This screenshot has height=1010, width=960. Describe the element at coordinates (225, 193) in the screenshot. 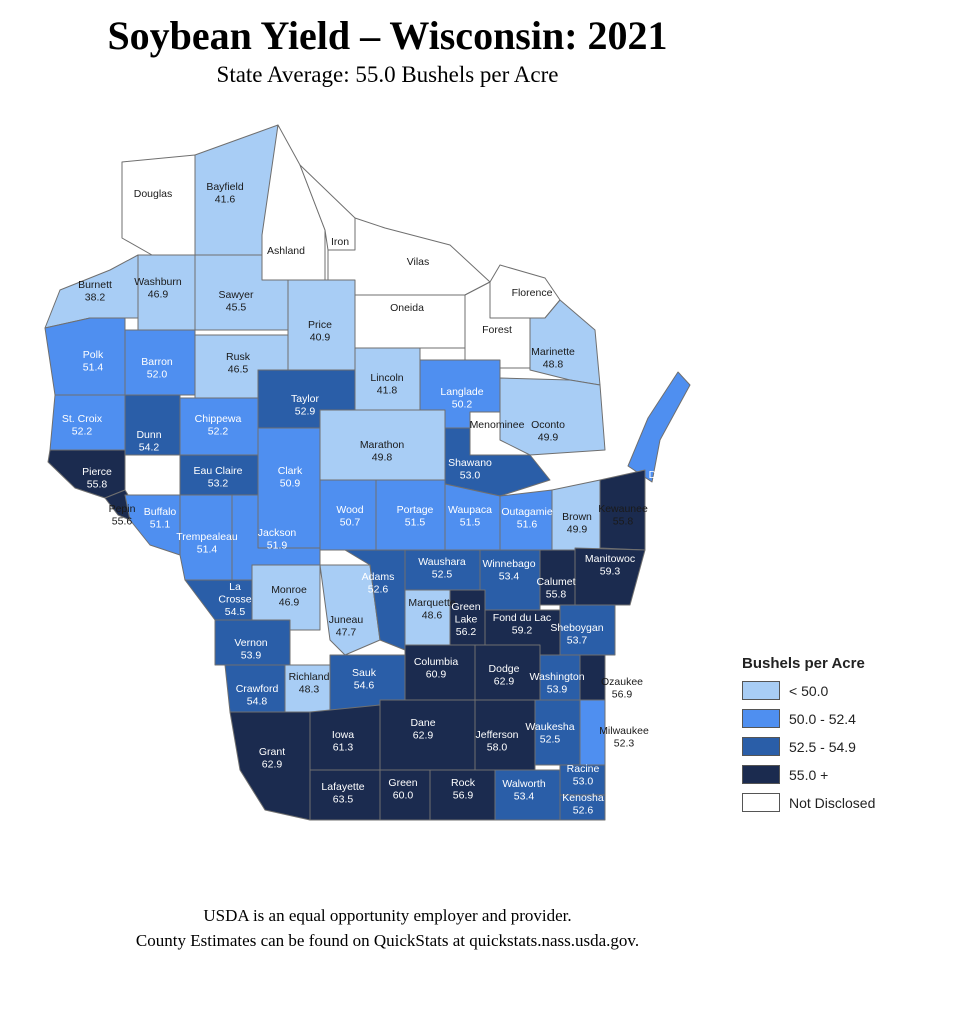

I see `county-label-bayfield: Bayfield 41.6` at that location.